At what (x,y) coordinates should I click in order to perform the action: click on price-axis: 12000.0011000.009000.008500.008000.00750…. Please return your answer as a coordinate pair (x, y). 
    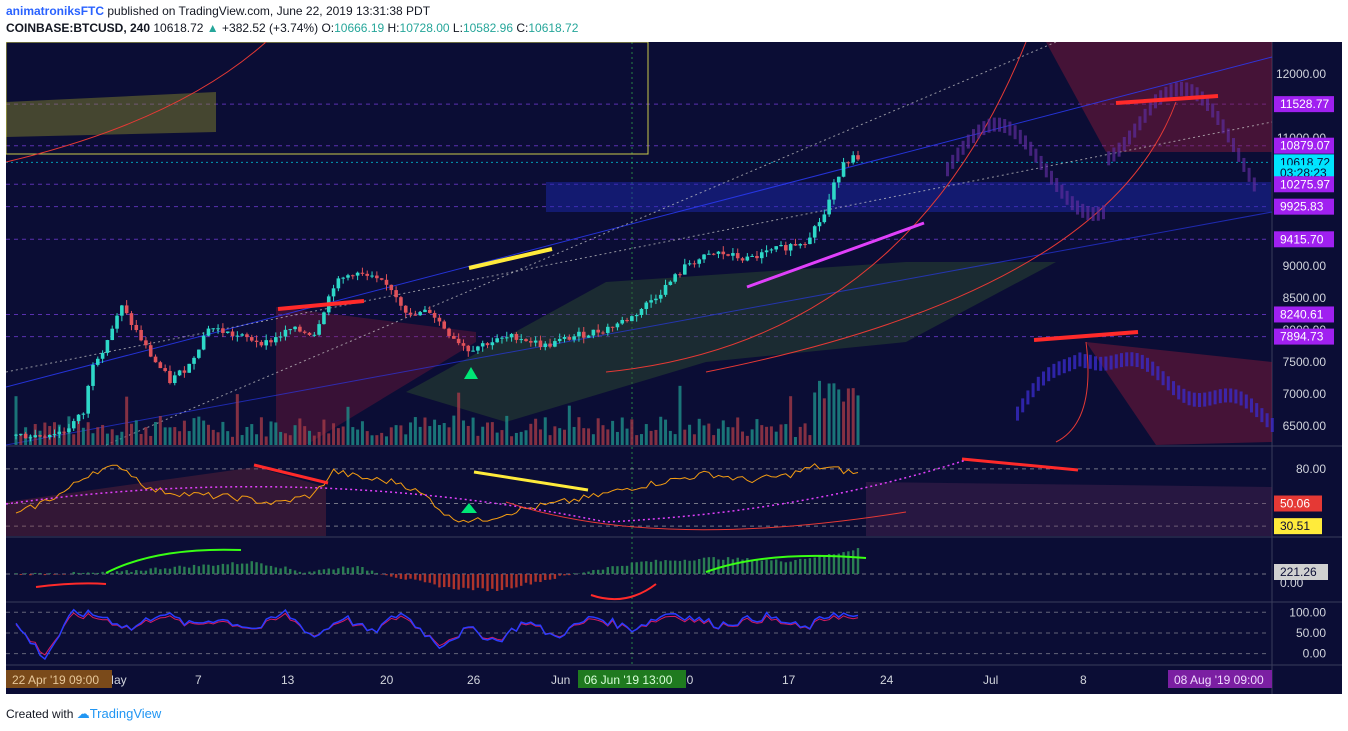
    Looking at the image, I should click on (1304, 364).